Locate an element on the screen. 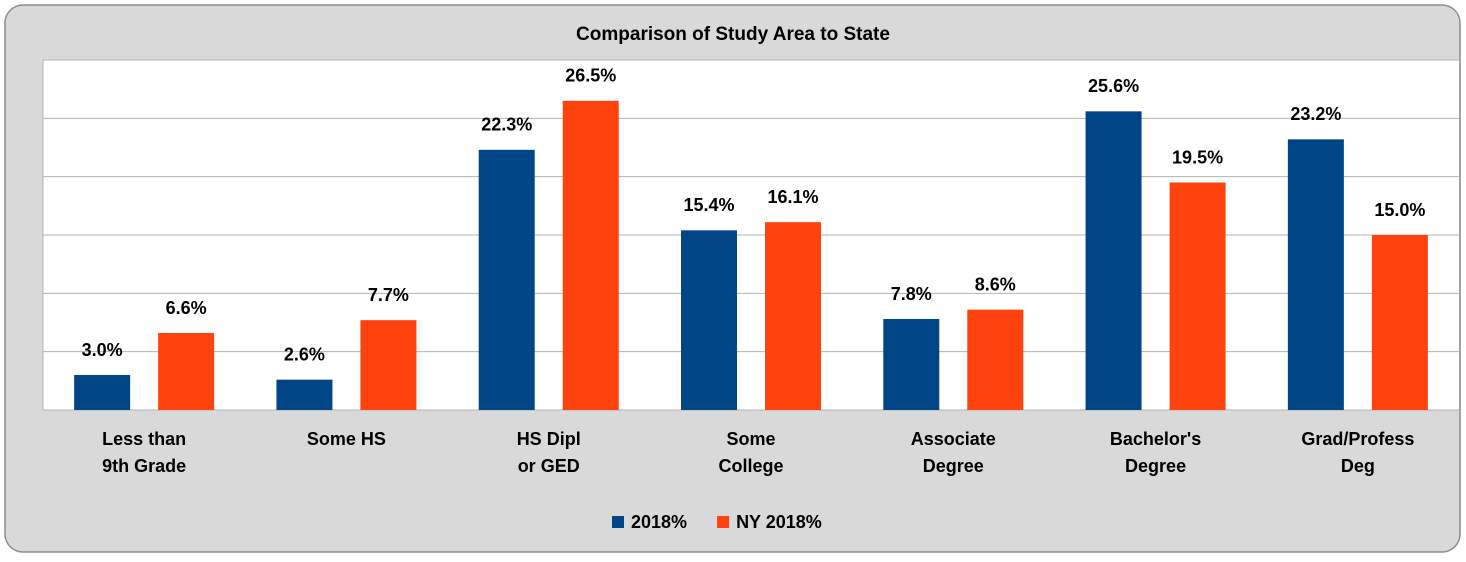 This screenshot has width=1466, height=562. data-label: 6.6% is located at coordinates (186, 308).